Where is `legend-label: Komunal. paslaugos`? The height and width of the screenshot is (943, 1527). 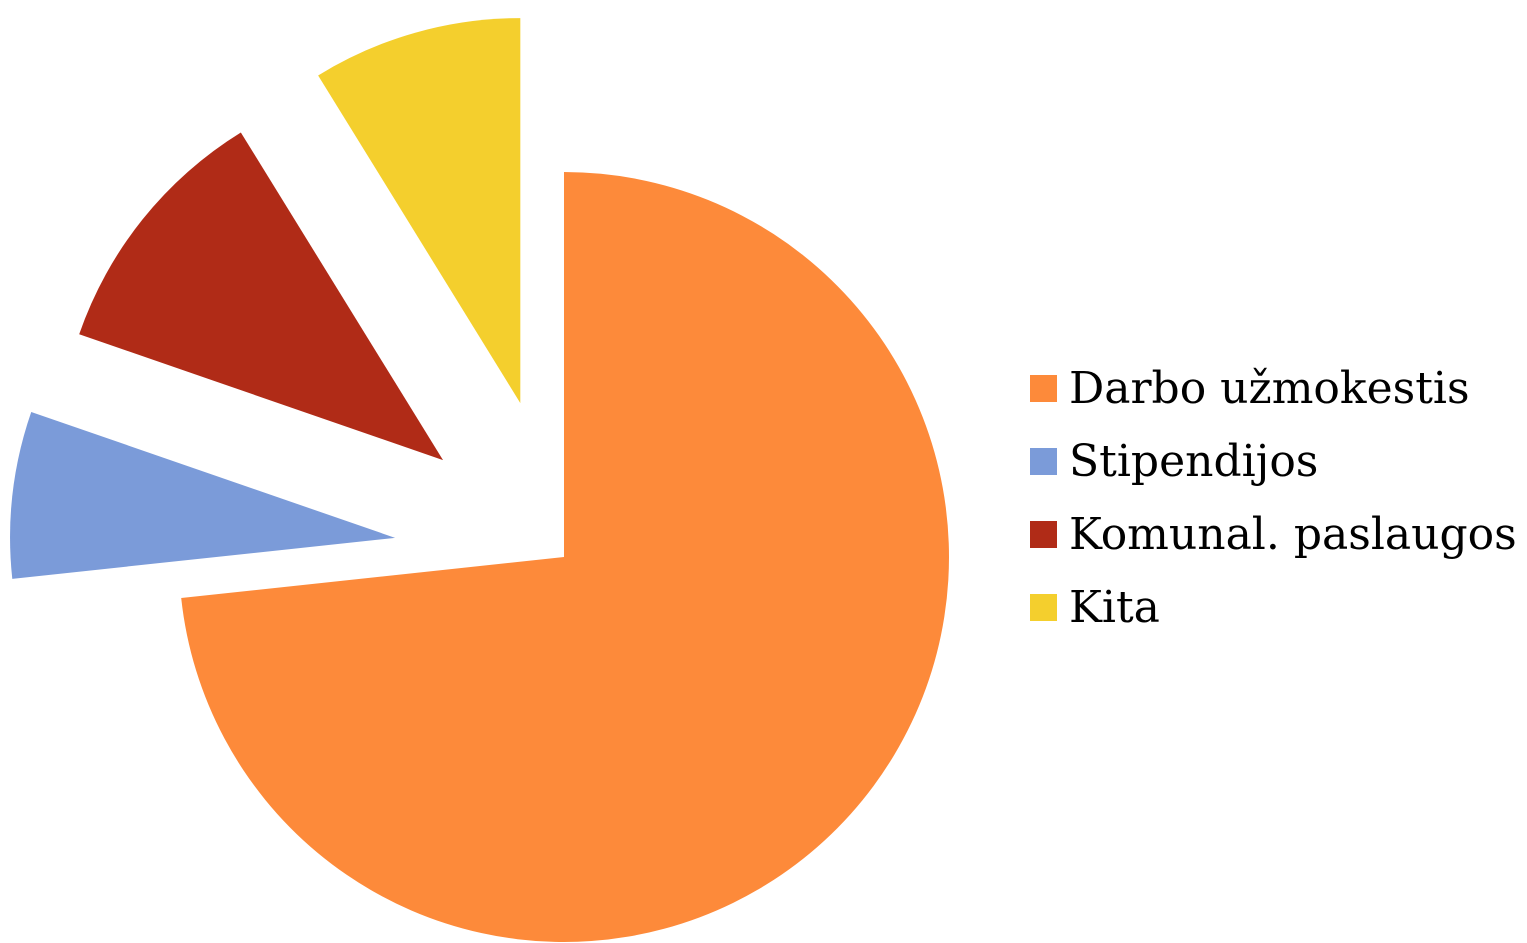
legend-label: Komunal. paslaugos is located at coordinates (1293, 534).